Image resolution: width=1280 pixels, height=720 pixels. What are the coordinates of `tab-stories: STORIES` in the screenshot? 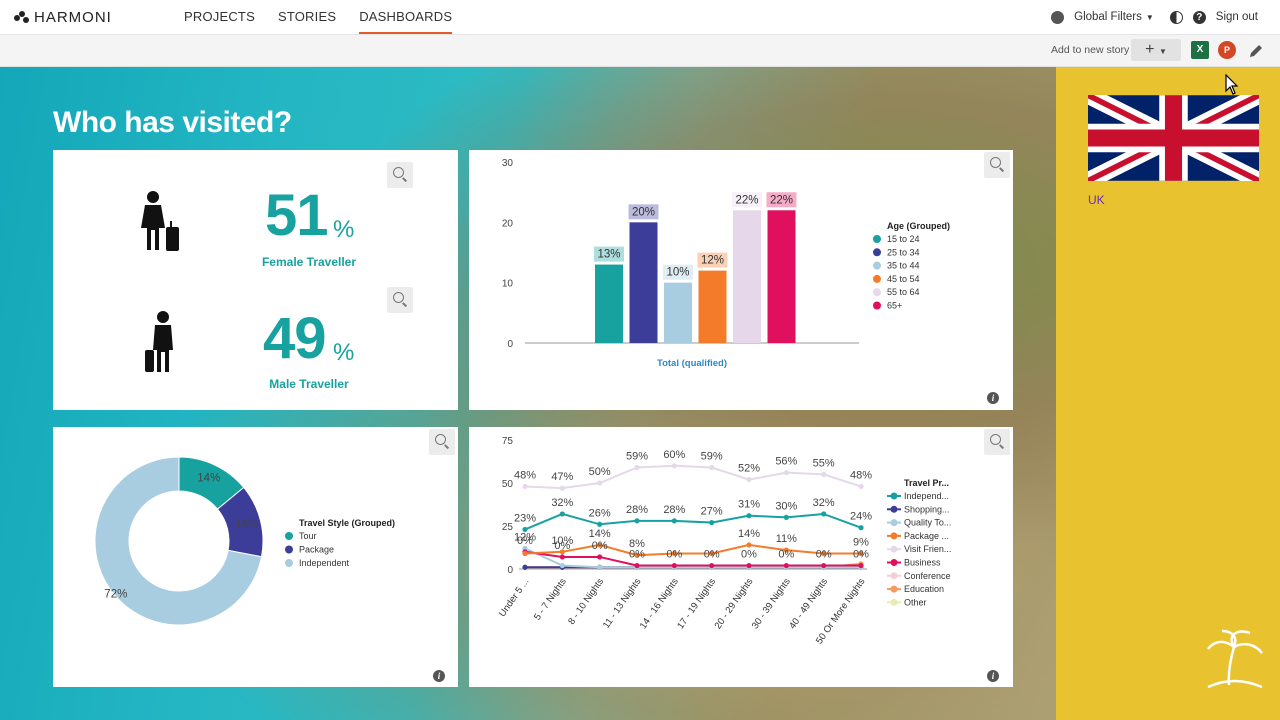 It's located at (307, 16).